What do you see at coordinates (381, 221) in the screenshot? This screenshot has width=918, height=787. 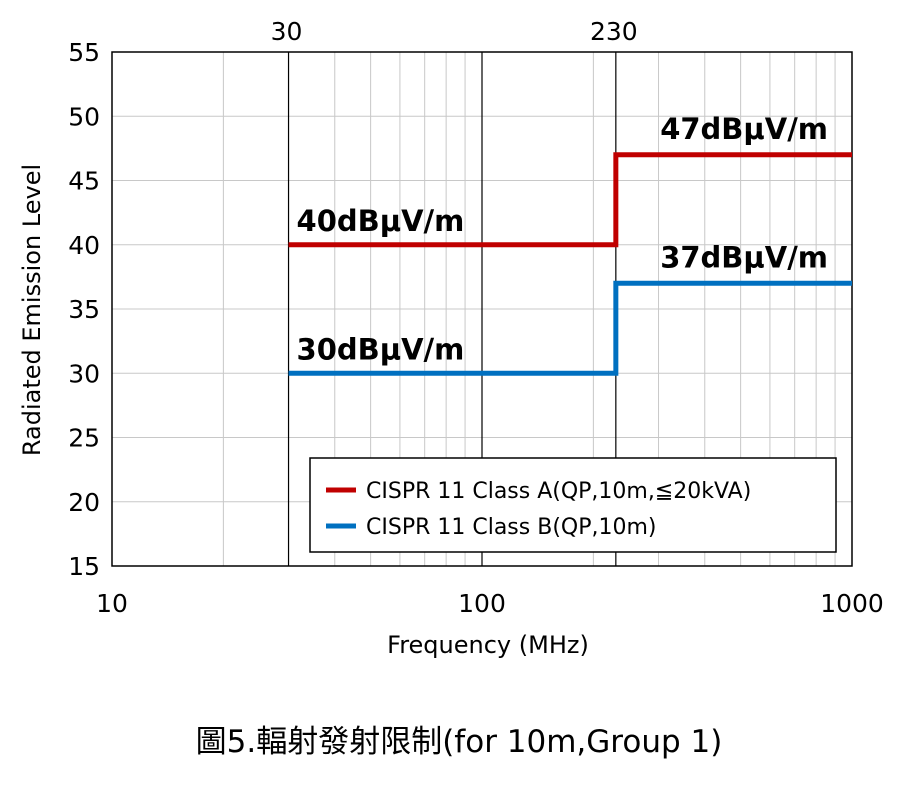 I see `series-level-label: 40dBμV/m` at bounding box center [381, 221].